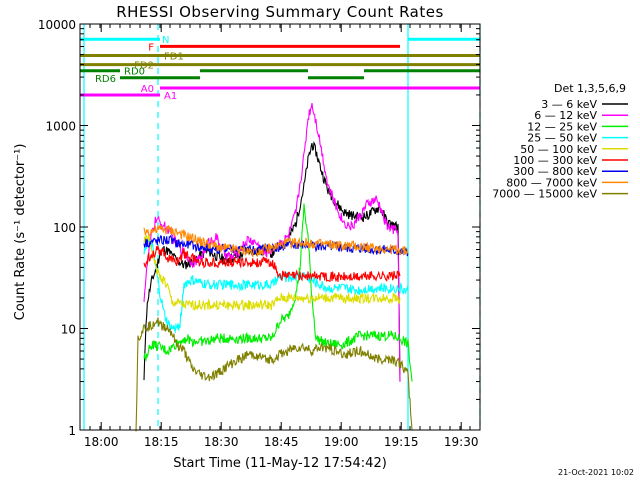  I want to click on legend-label-1: 3 — 6 keV, so click(569, 104).